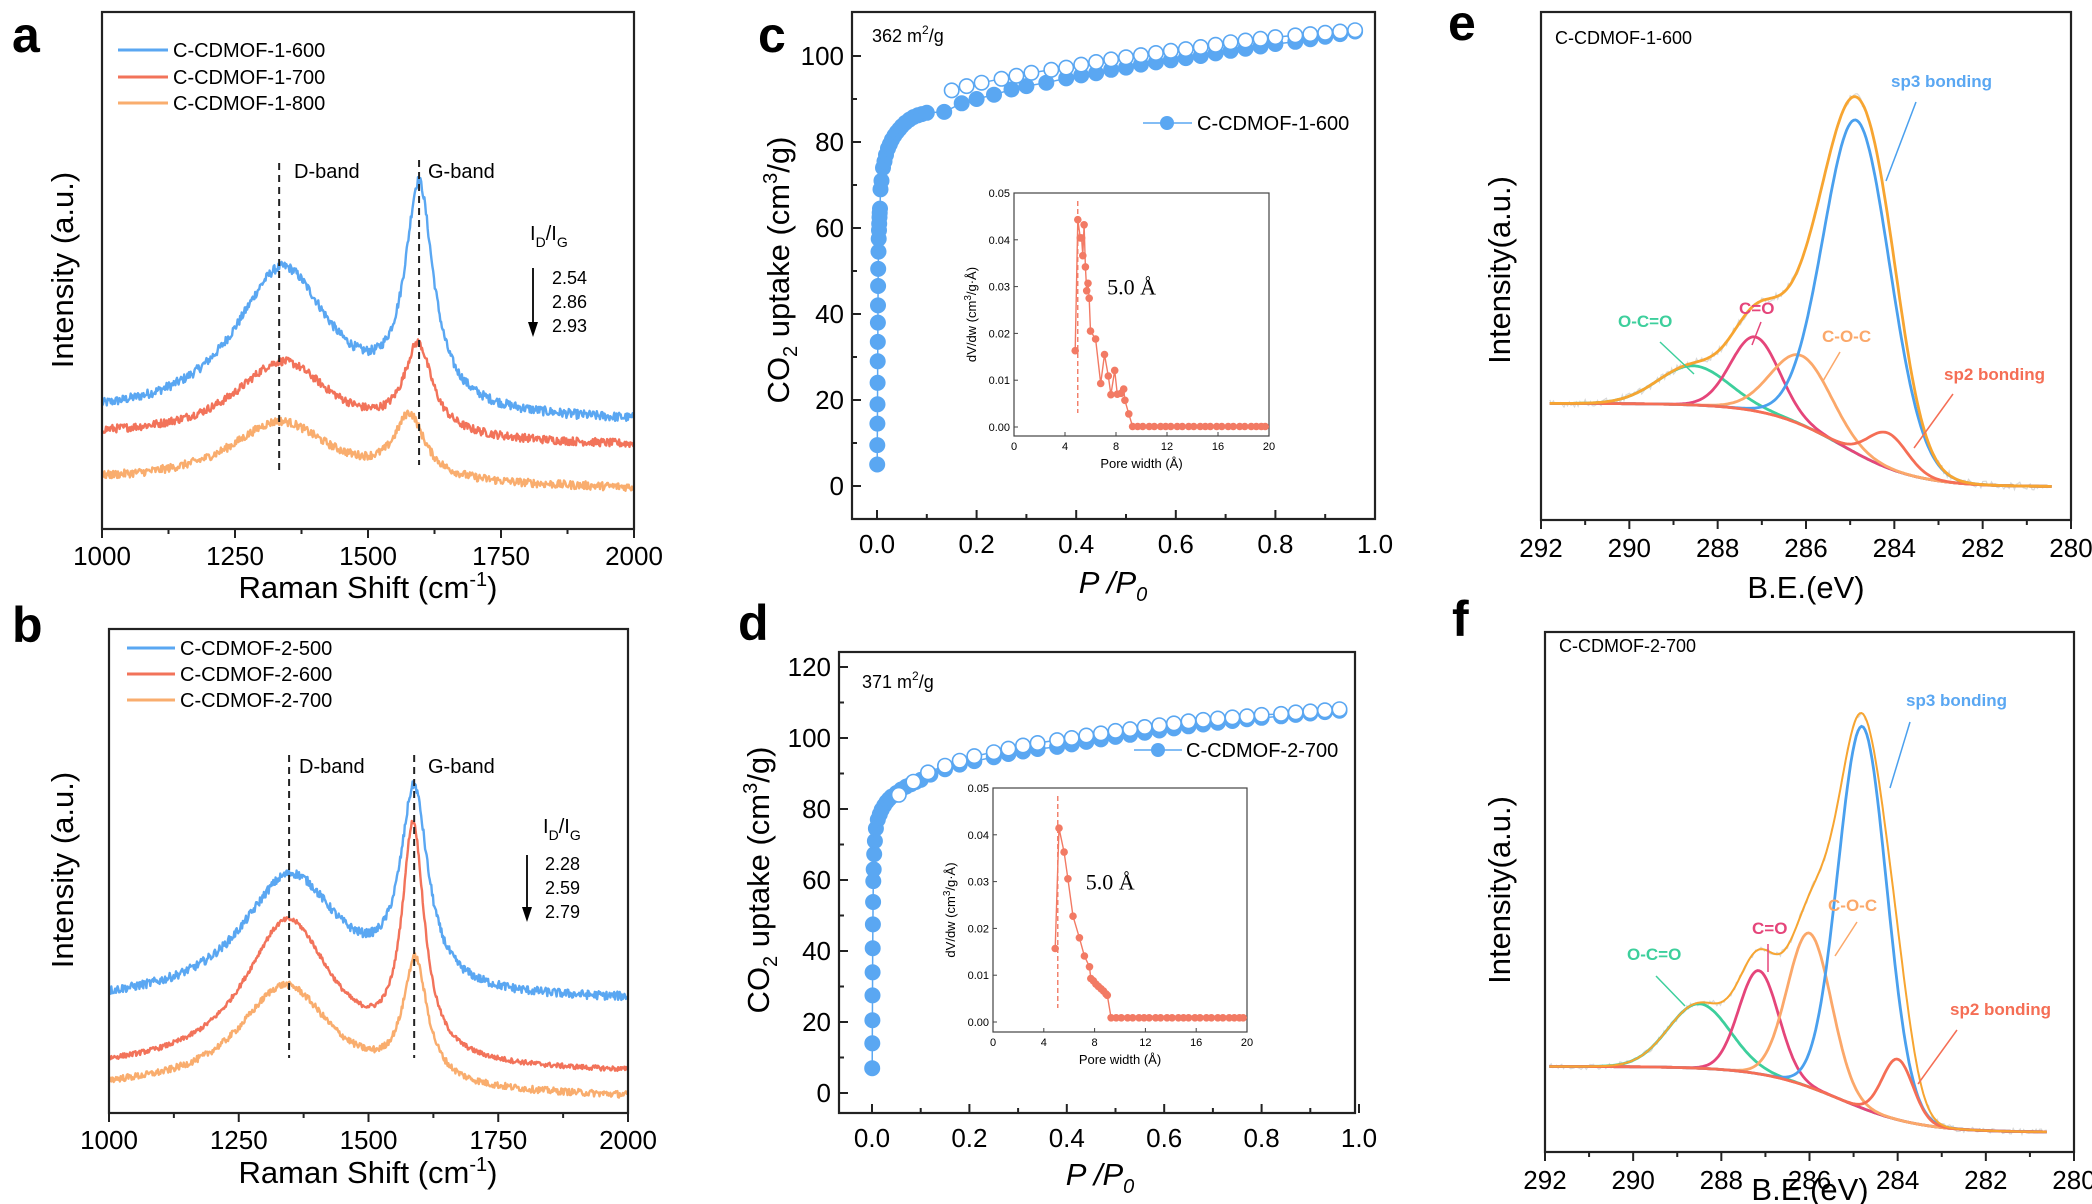  What do you see at coordinates (562, 864) in the screenshot?
I see `panel-b-ratio-0: 2.28` at bounding box center [562, 864].